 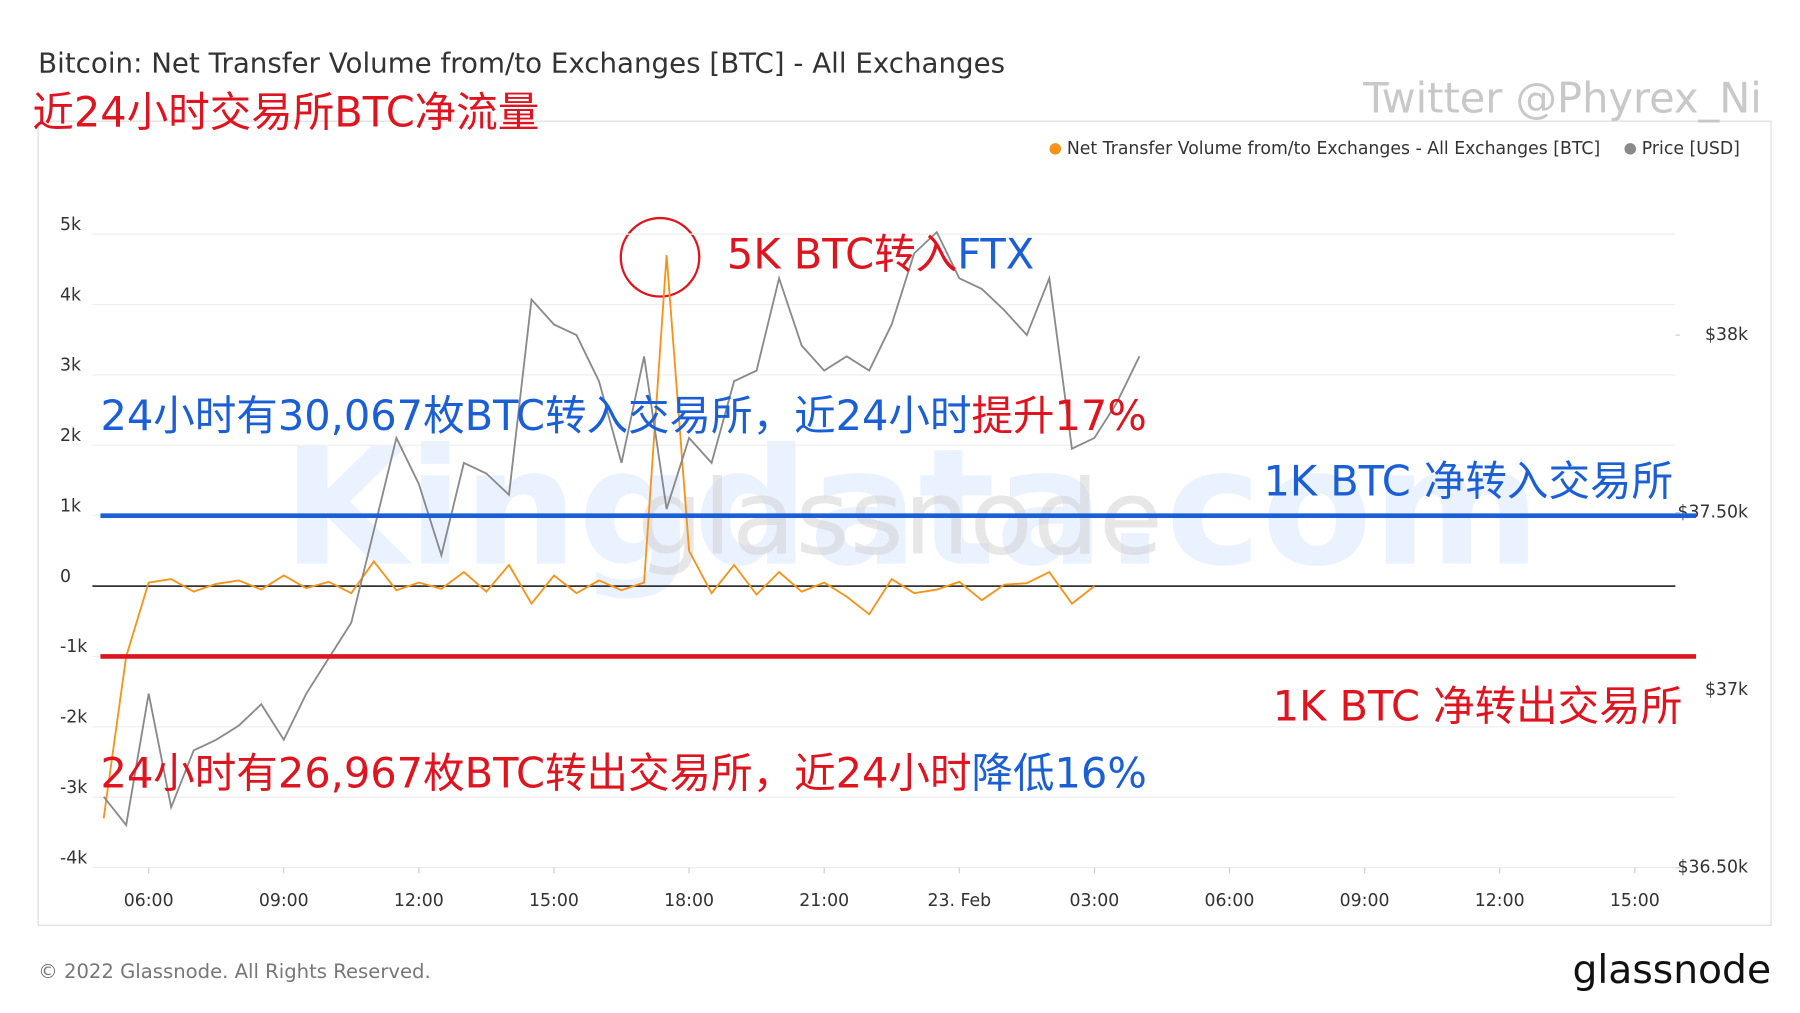 I want to click on annotation-part: 降低16%, so click(x=1058, y=772).